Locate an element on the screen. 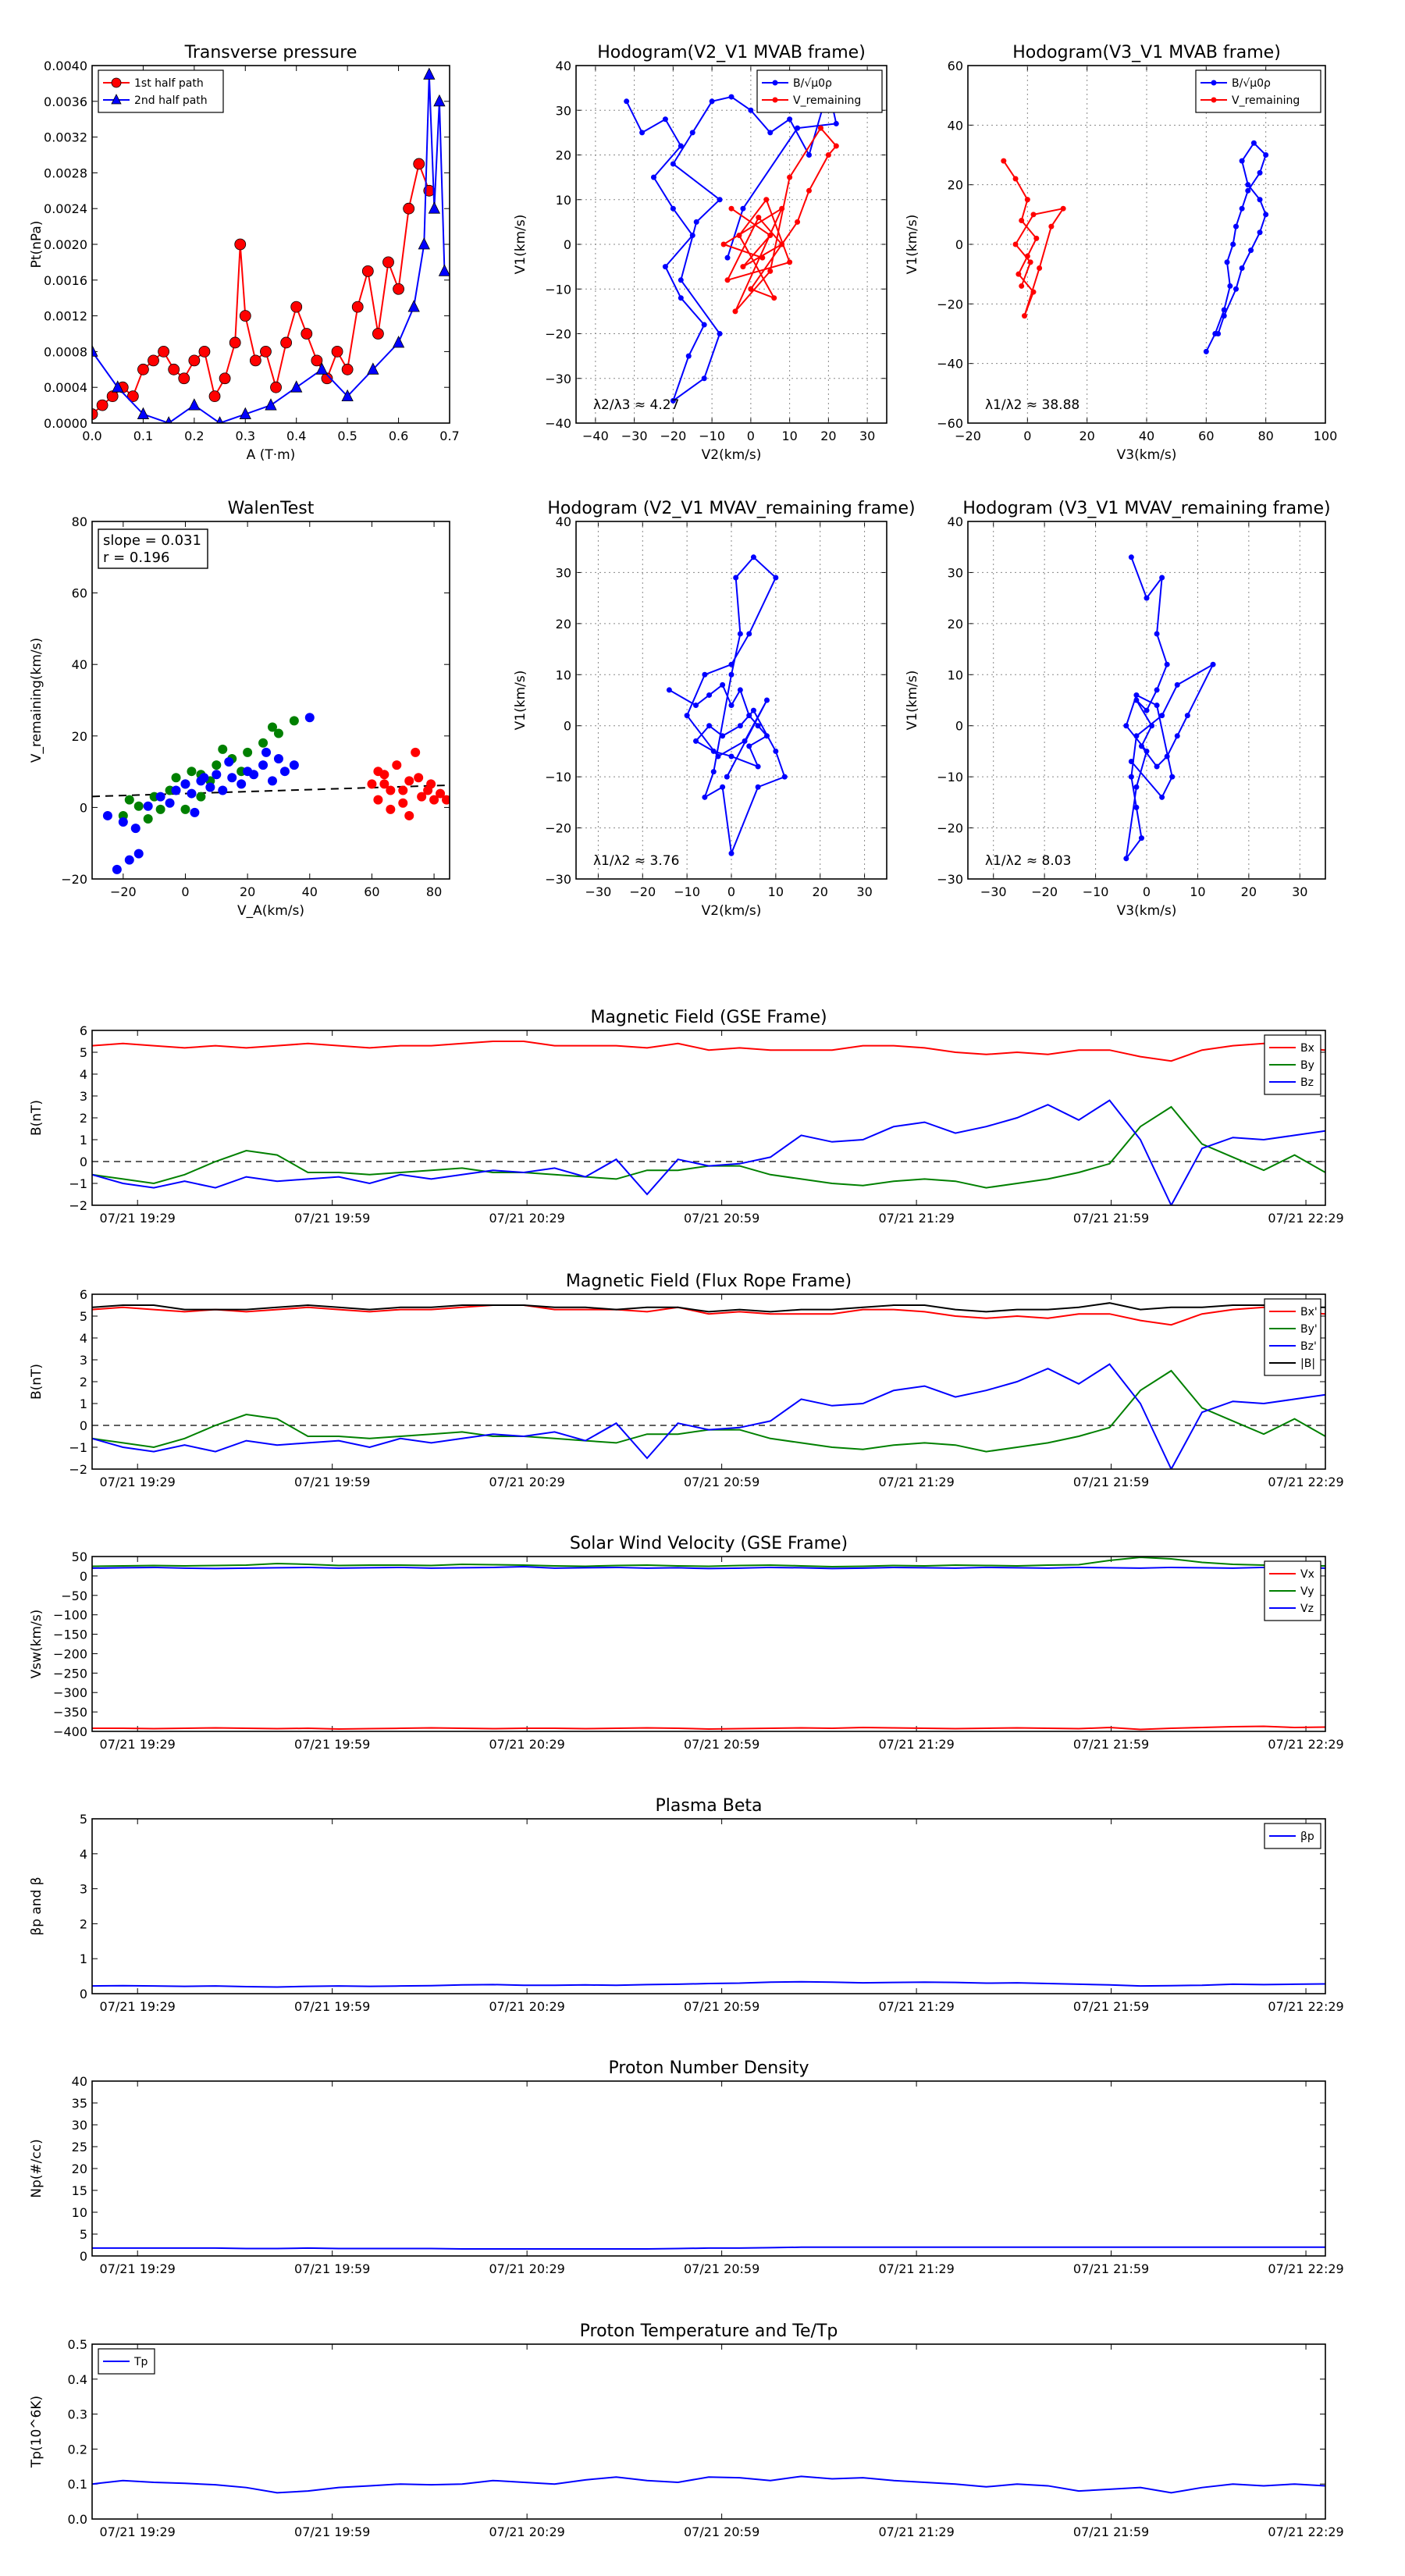 This screenshot has width=1405, height=2576. y-tick-label: 0.0016 is located at coordinates (65, 280).